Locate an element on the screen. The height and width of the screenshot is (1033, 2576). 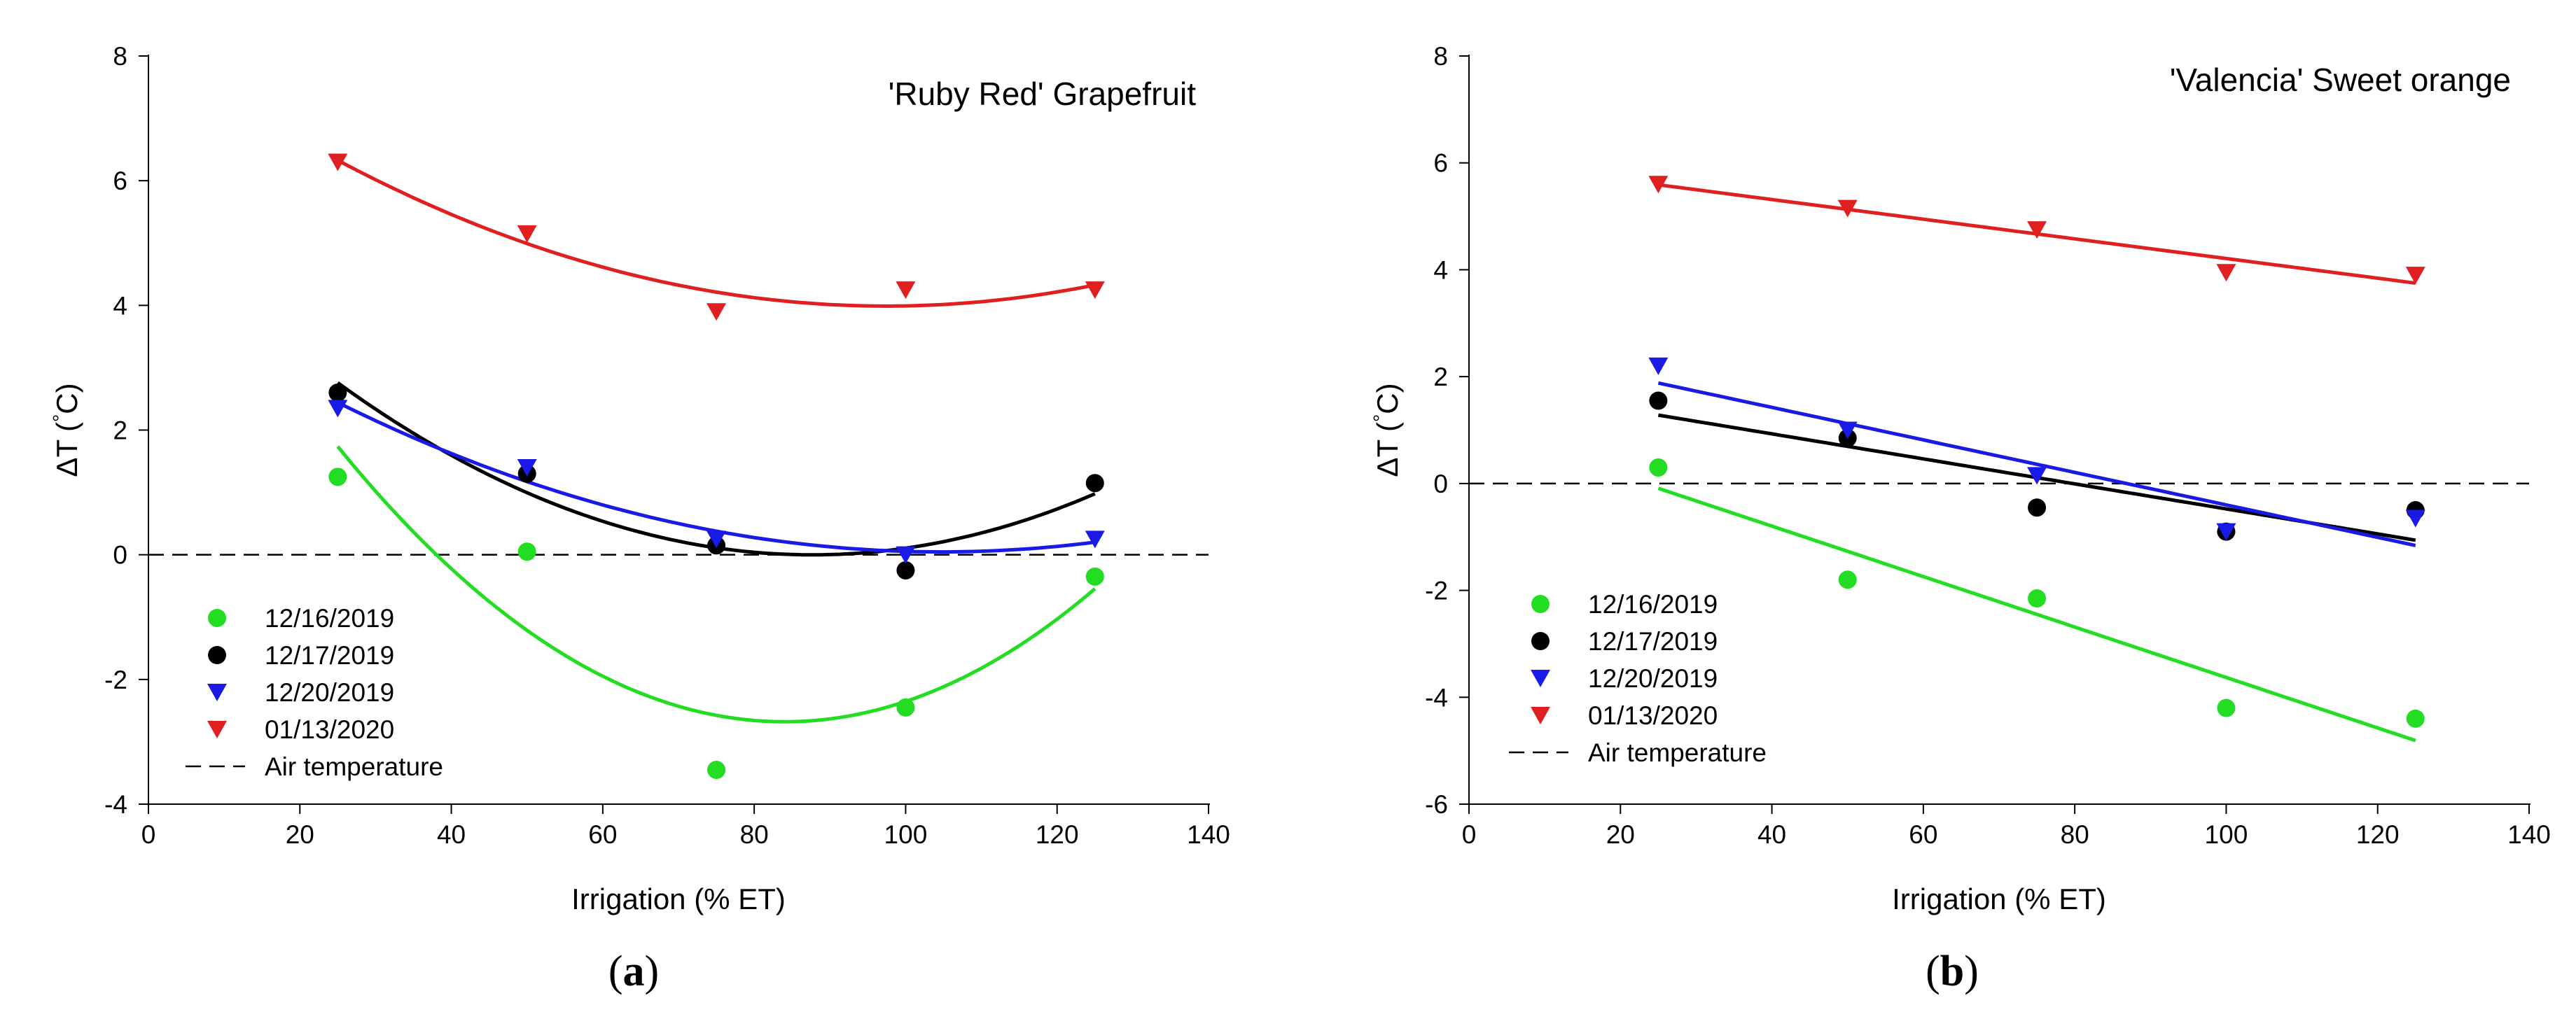
y-tick-label: -6 is located at coordinates (1436, 804).